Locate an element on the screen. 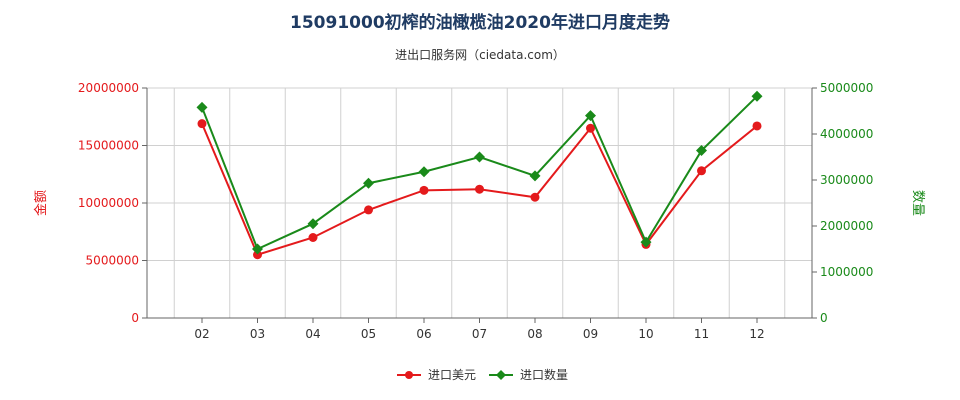 This screenshot has width=960, height=400. x-tick-label: 10 is located at coordinates (645, 334).